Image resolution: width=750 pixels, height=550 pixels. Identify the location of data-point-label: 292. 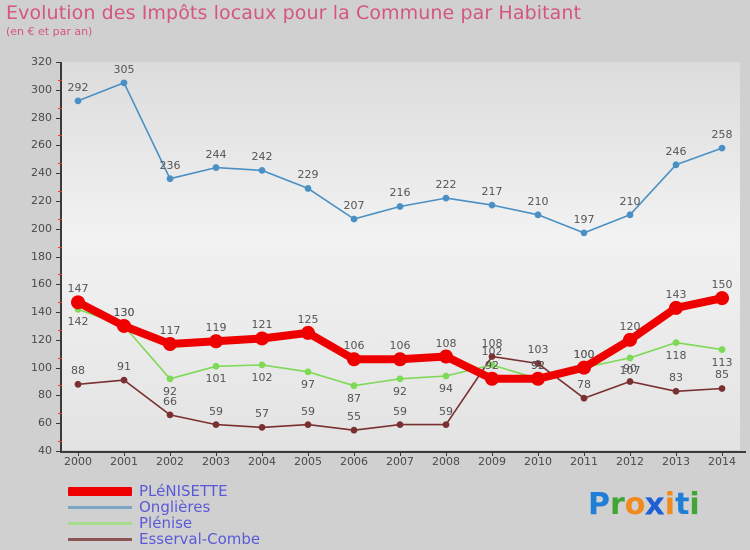
(78, 87).